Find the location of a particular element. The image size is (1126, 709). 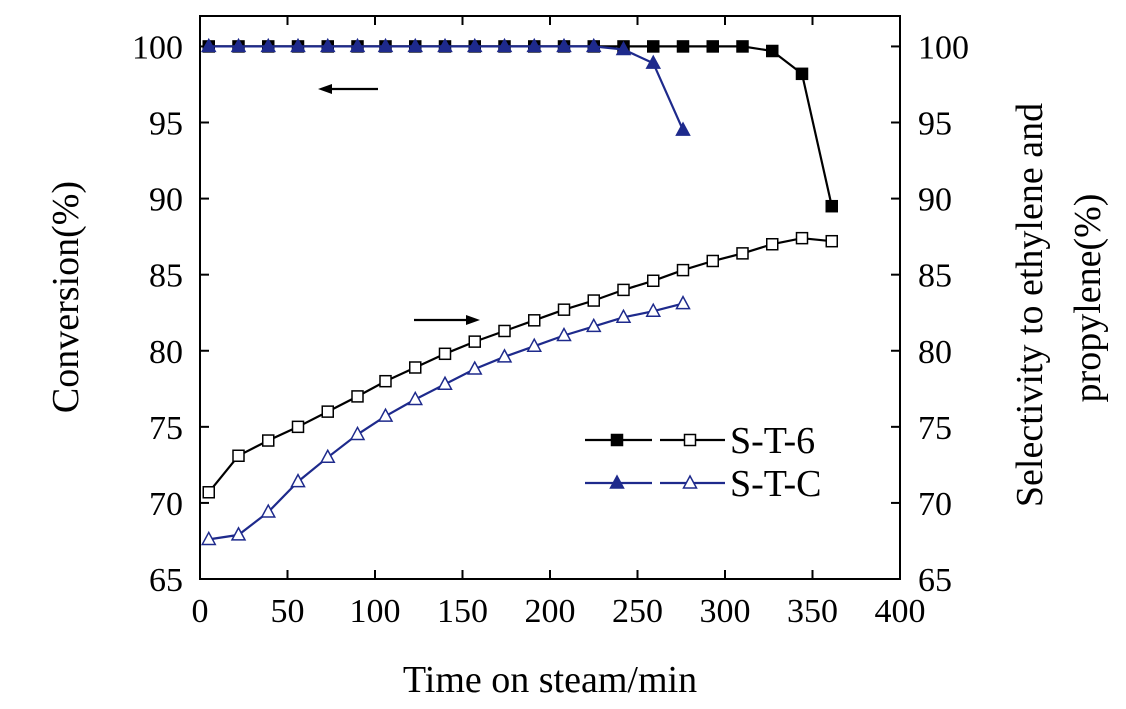

right-y-tick-label: 70 is located at coordinates (935, 504).